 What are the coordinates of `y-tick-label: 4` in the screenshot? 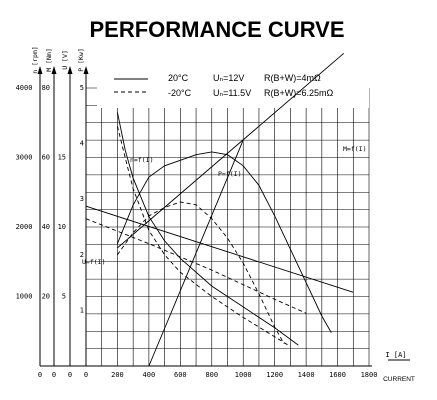 It's located at (82, 144).